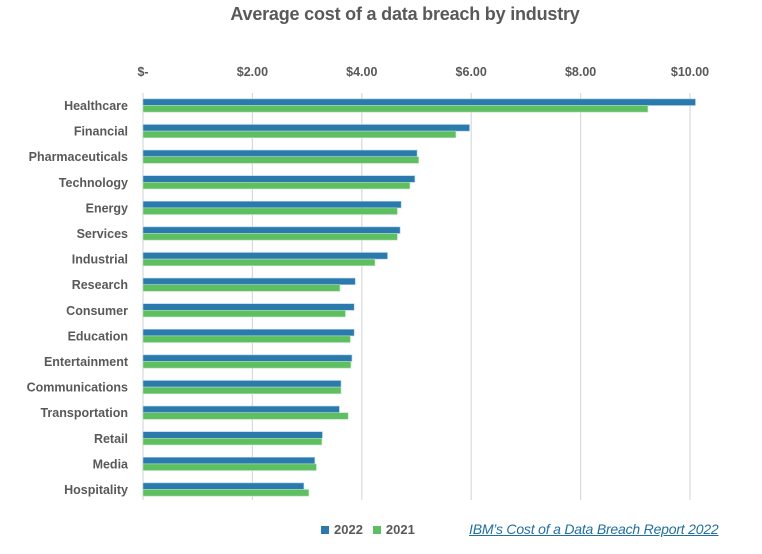 The image size is (762, 554). Describe the element at coordinates (93, 183) in the screenshot. I see `category-label-3: Technology` at that location.